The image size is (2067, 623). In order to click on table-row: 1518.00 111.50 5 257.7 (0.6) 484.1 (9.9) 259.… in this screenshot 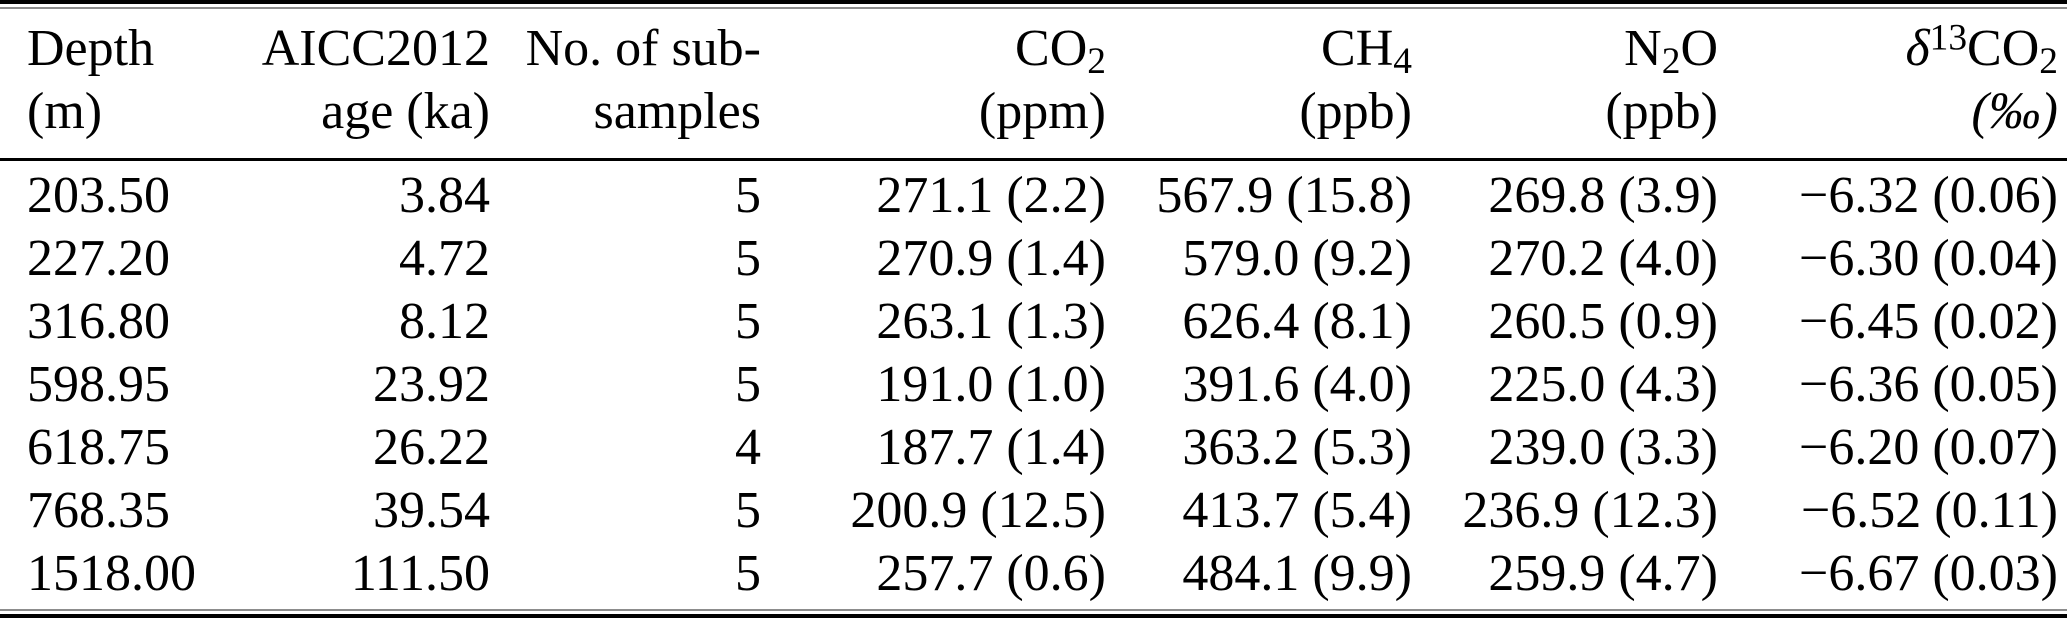, I will do `click(1033, 573)`.